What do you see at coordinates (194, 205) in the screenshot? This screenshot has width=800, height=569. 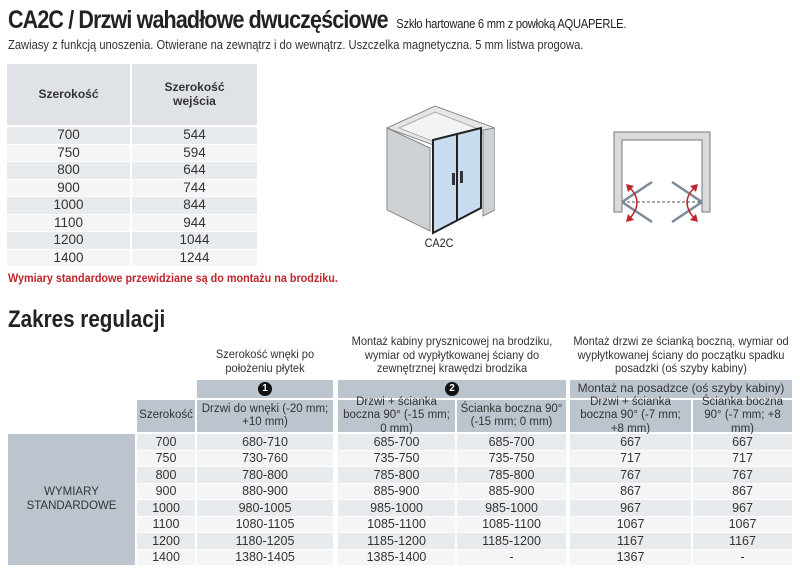 I see `table-cell: 844` at bounding box center [194, 205].